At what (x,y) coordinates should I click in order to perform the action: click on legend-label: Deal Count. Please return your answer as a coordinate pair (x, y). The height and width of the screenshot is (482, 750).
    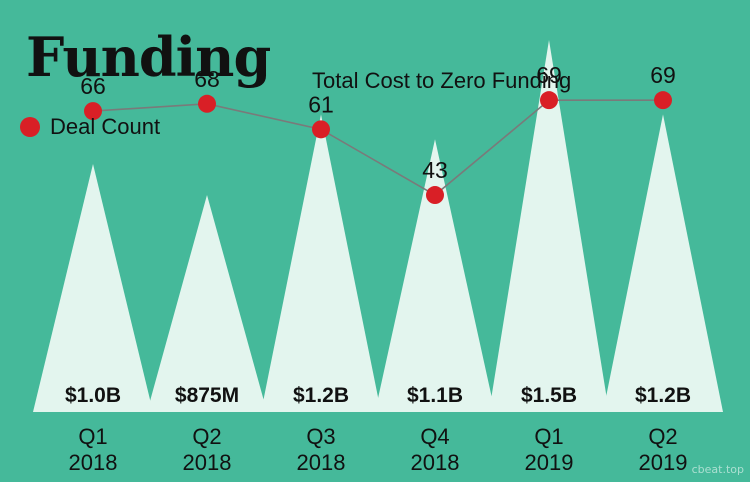
    Looking at the image, I should click on (105, 126).